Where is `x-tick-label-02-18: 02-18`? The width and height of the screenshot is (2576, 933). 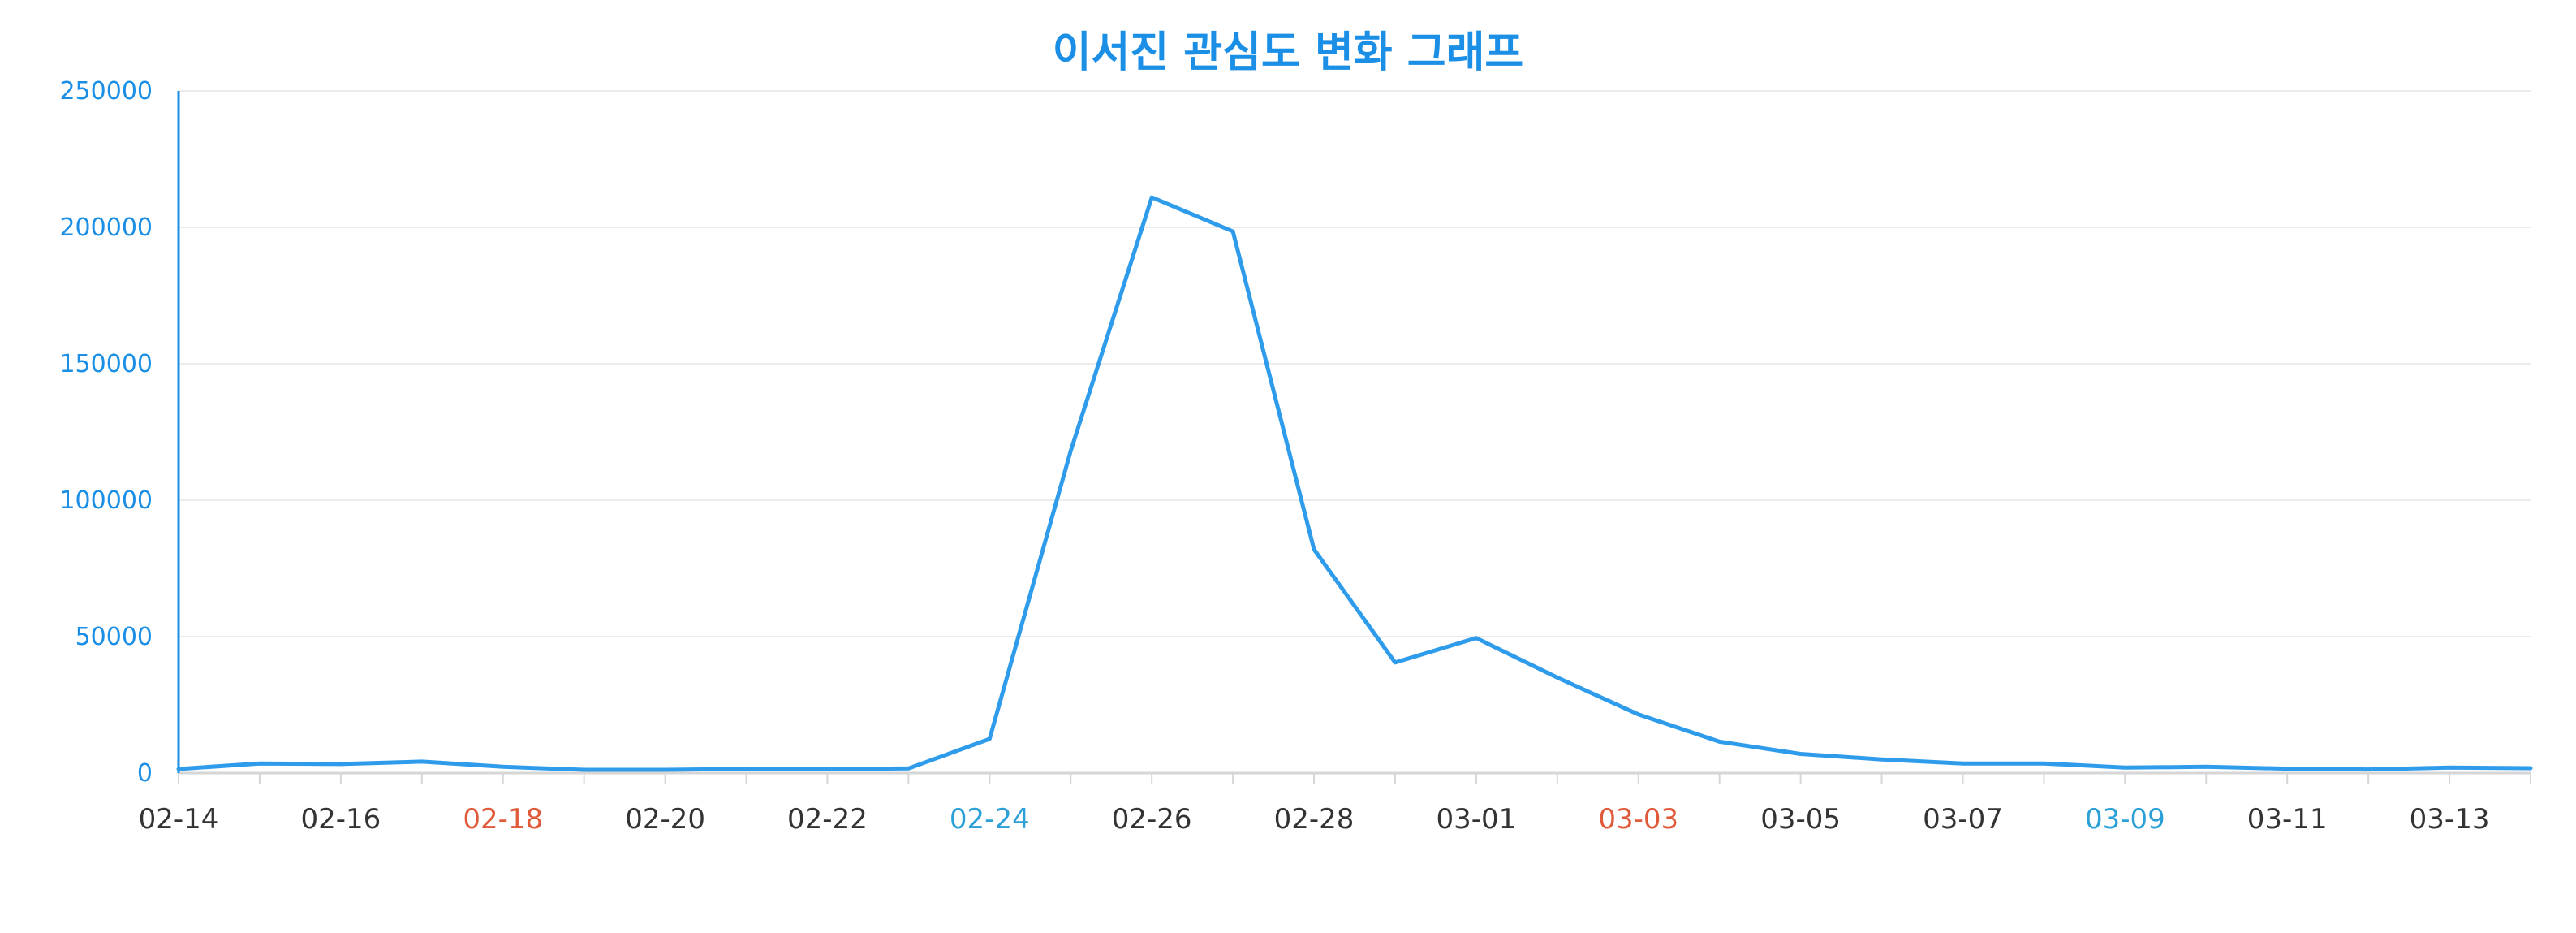
x-tick-label-02-18: 02-18 is located at coordinates (503, 819).